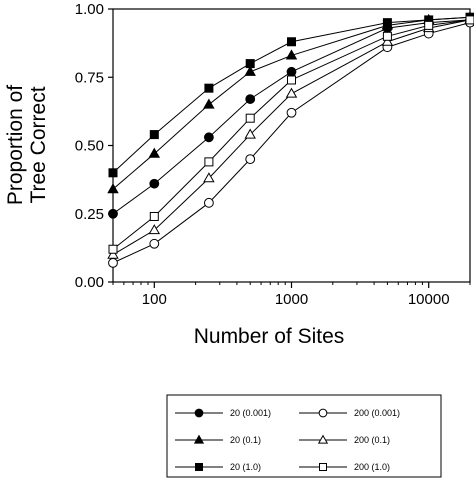  I want to click on x-axis: 100 1000 10000, so click(291, 295).